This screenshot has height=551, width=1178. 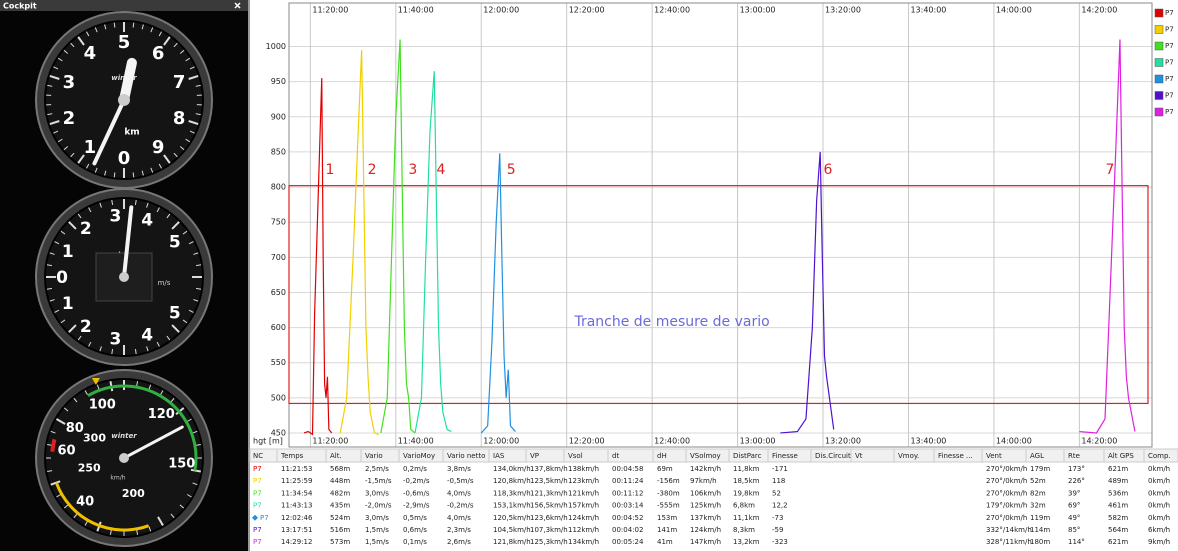 I want to click on table-cell: -2,9m/s, so click(x=416, y=506).